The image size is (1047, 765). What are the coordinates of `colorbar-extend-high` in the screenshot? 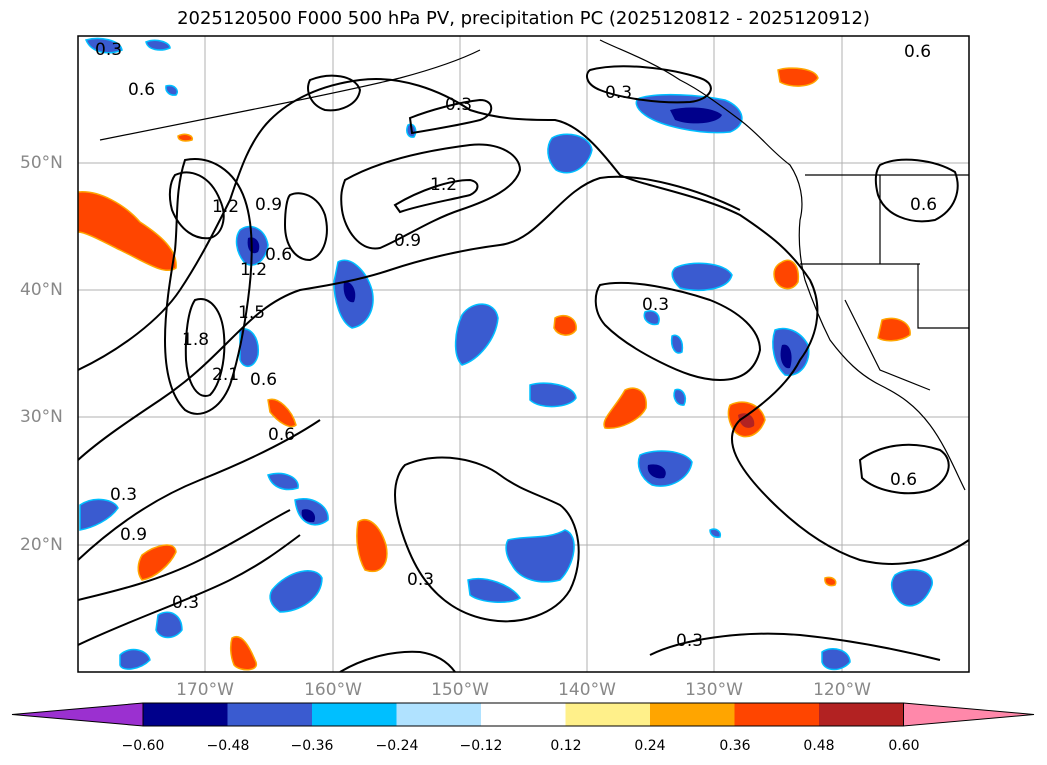 It's located at (969, 714).